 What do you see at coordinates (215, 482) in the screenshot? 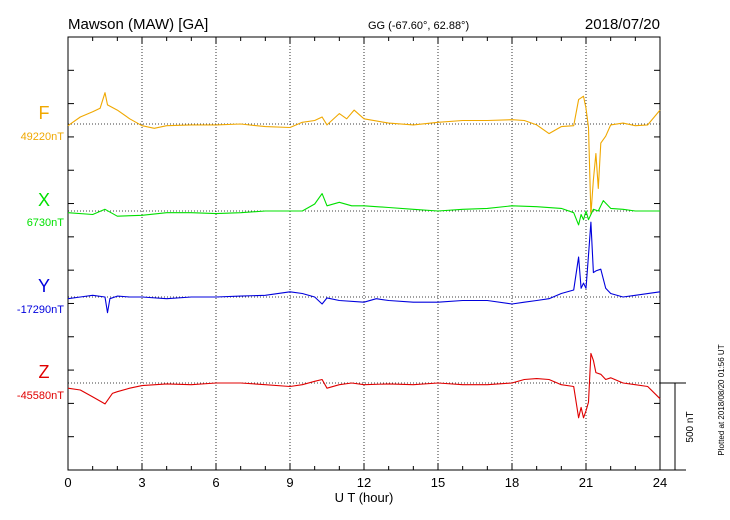
I see `x-tick-label-6: 6` at bounding box center [215, 482].